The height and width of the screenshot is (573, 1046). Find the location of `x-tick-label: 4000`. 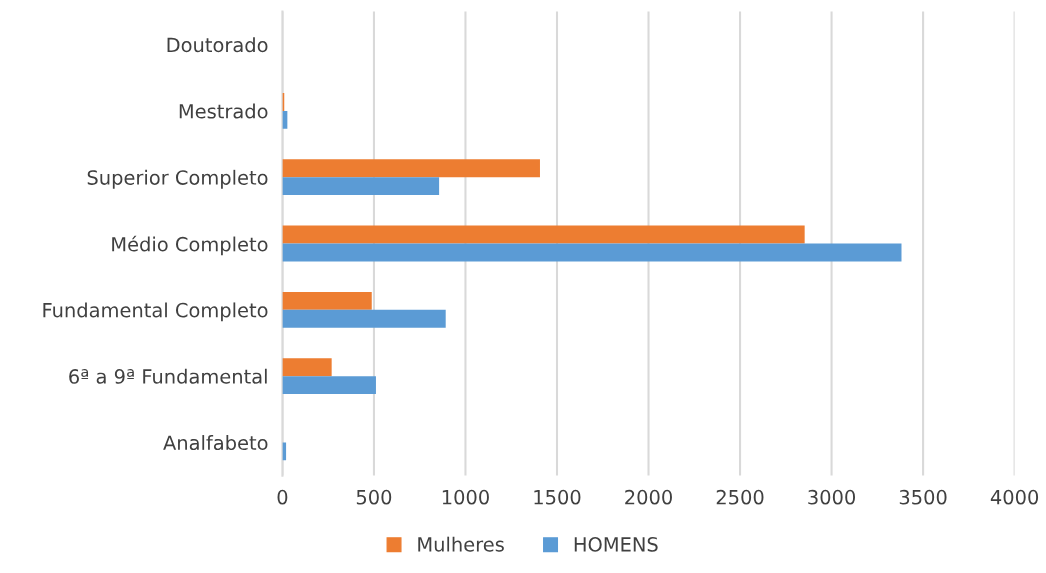

x-tick-label: 4000 is located at coordinates (1014, 497).